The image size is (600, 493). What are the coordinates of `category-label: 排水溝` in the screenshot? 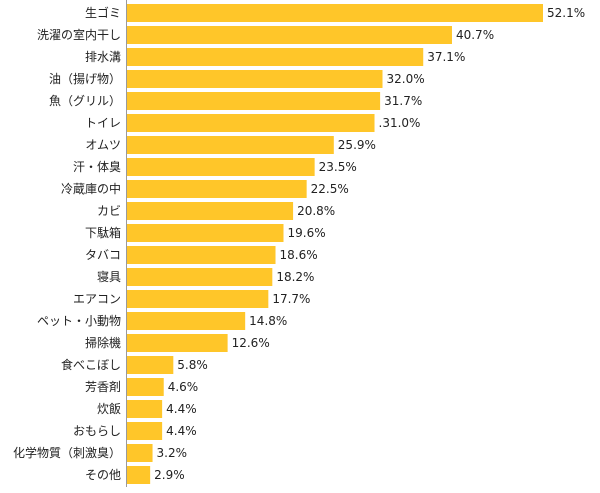 It's located at (103, 57).